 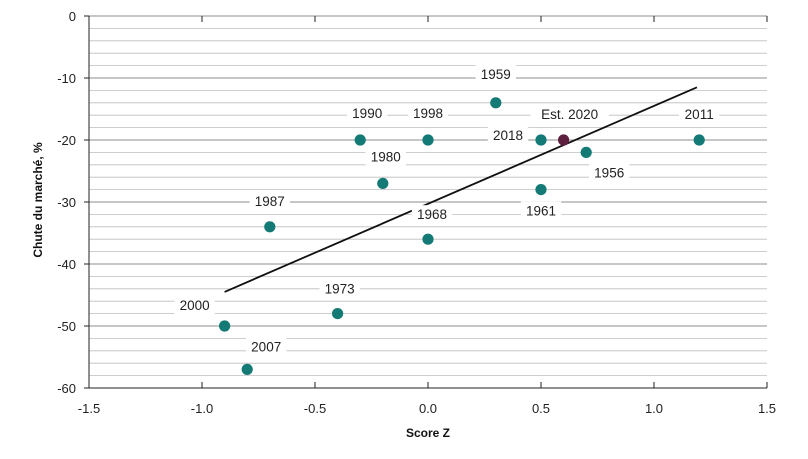 I want to click on x-tick-label: -1.0, so click(x=202, y=408).